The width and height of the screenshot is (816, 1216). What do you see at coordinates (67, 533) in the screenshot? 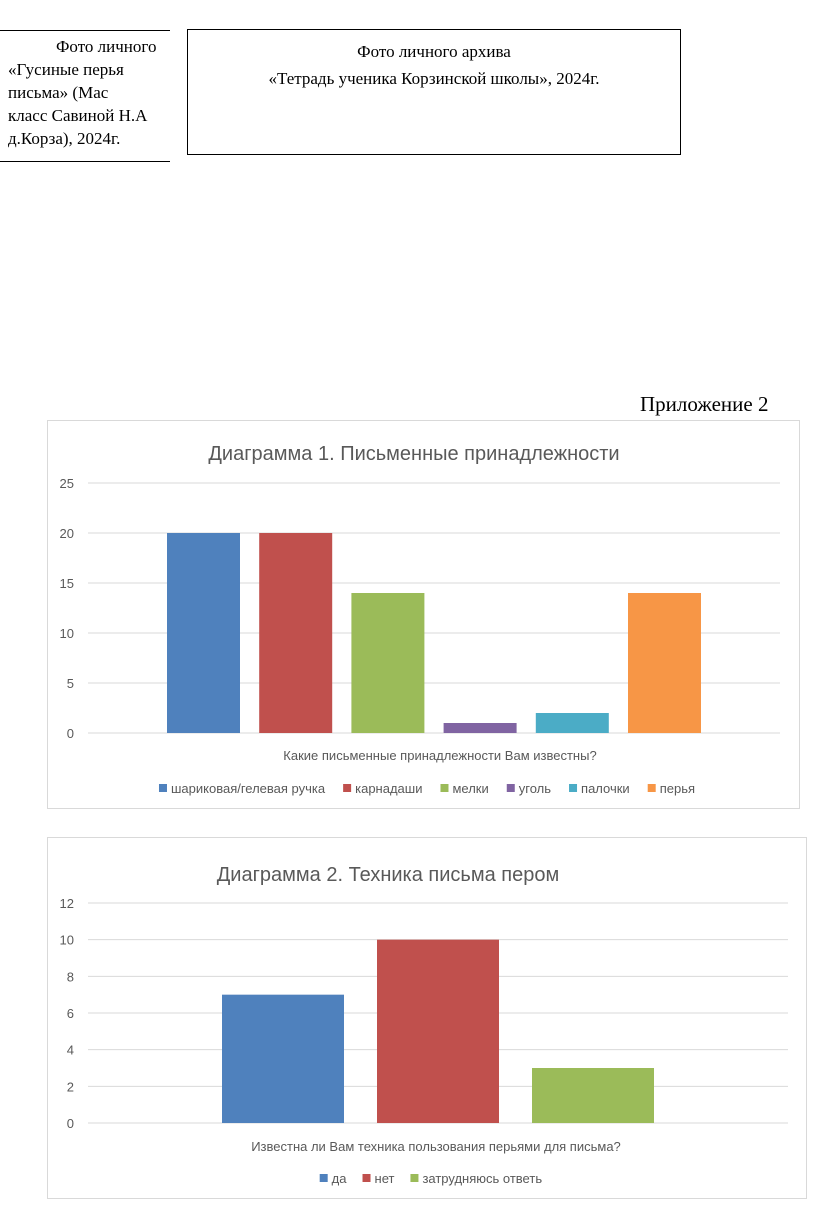
I see `y-tick-label: 20` at bounding box center [67, 533].